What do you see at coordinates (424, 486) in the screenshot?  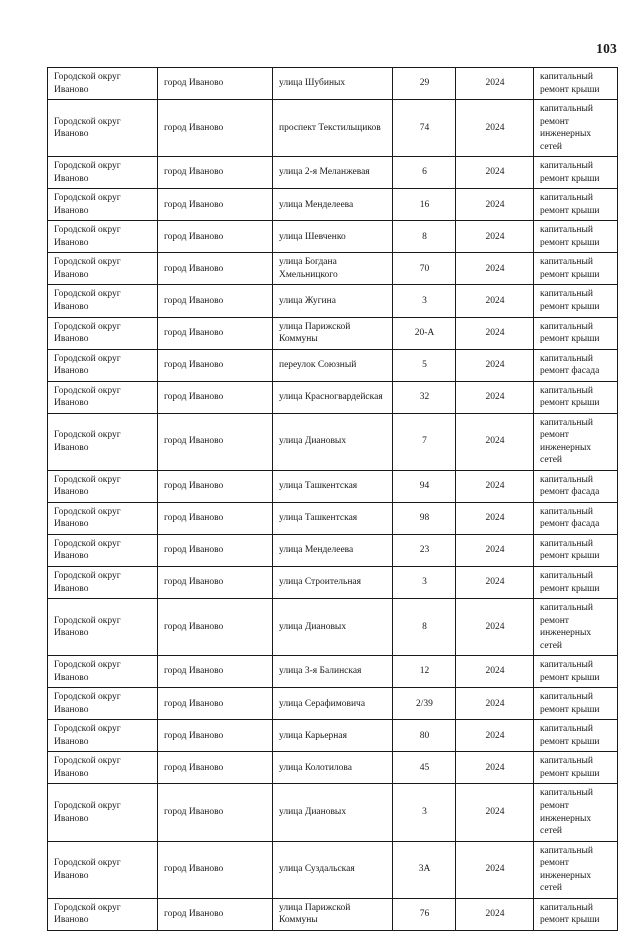 I see `cell-house-number: 94` at bounding box center [424, 486].